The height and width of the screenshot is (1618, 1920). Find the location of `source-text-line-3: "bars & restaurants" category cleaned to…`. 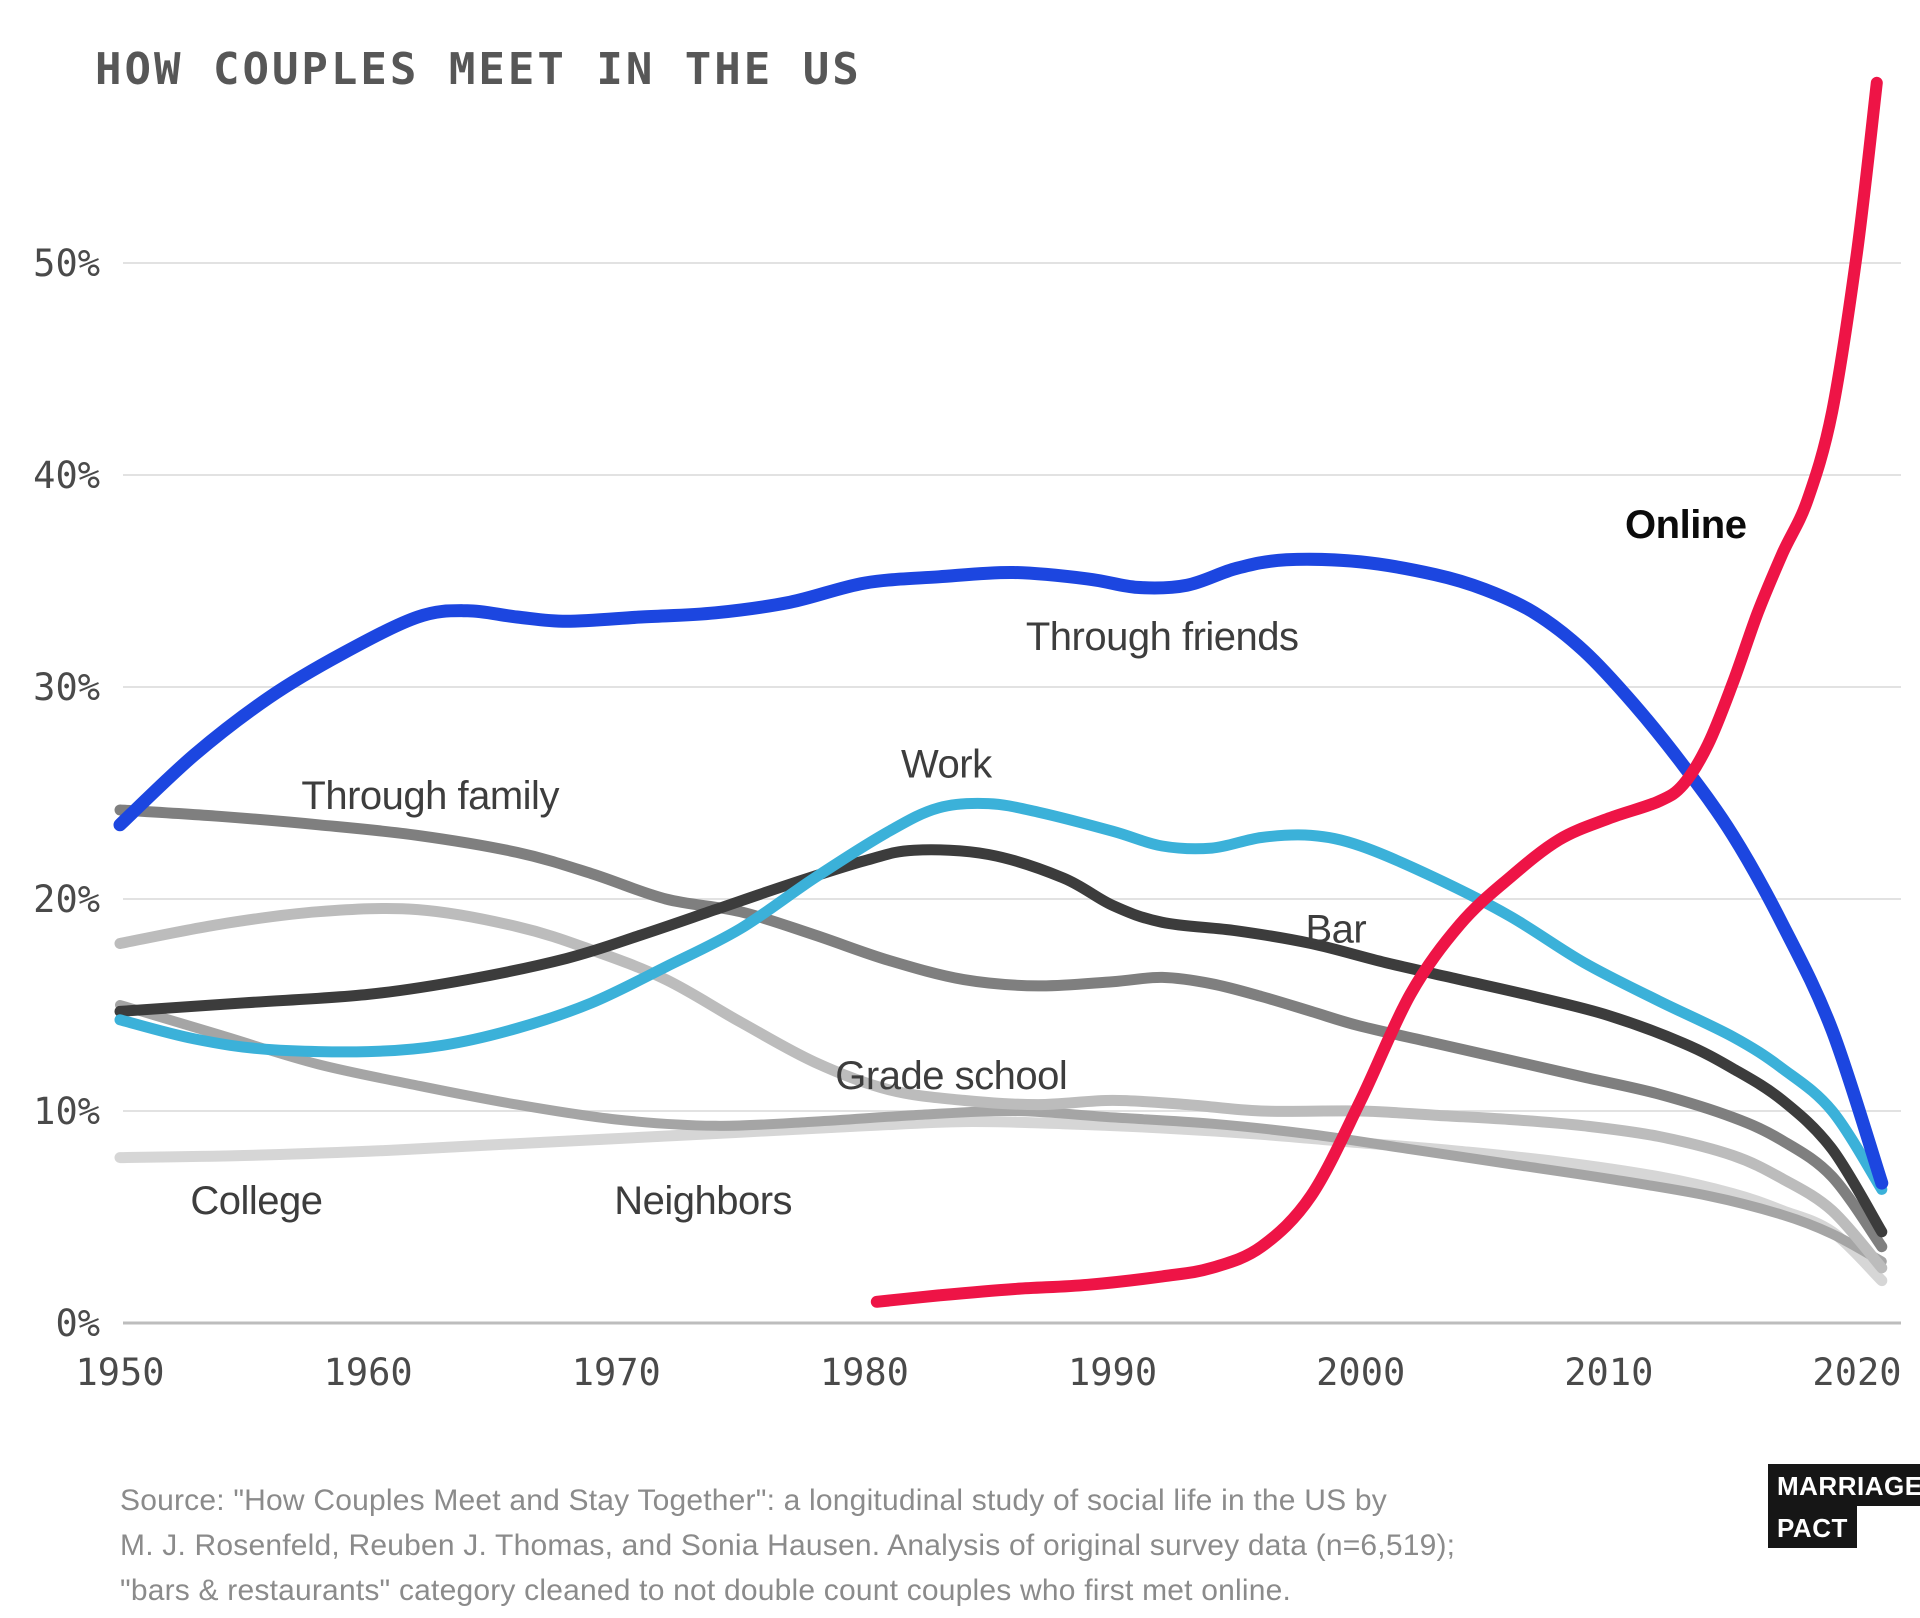

source-text-line-3: "bars & restaurants" category cleaned to… is located at coordinates (706, 1590).